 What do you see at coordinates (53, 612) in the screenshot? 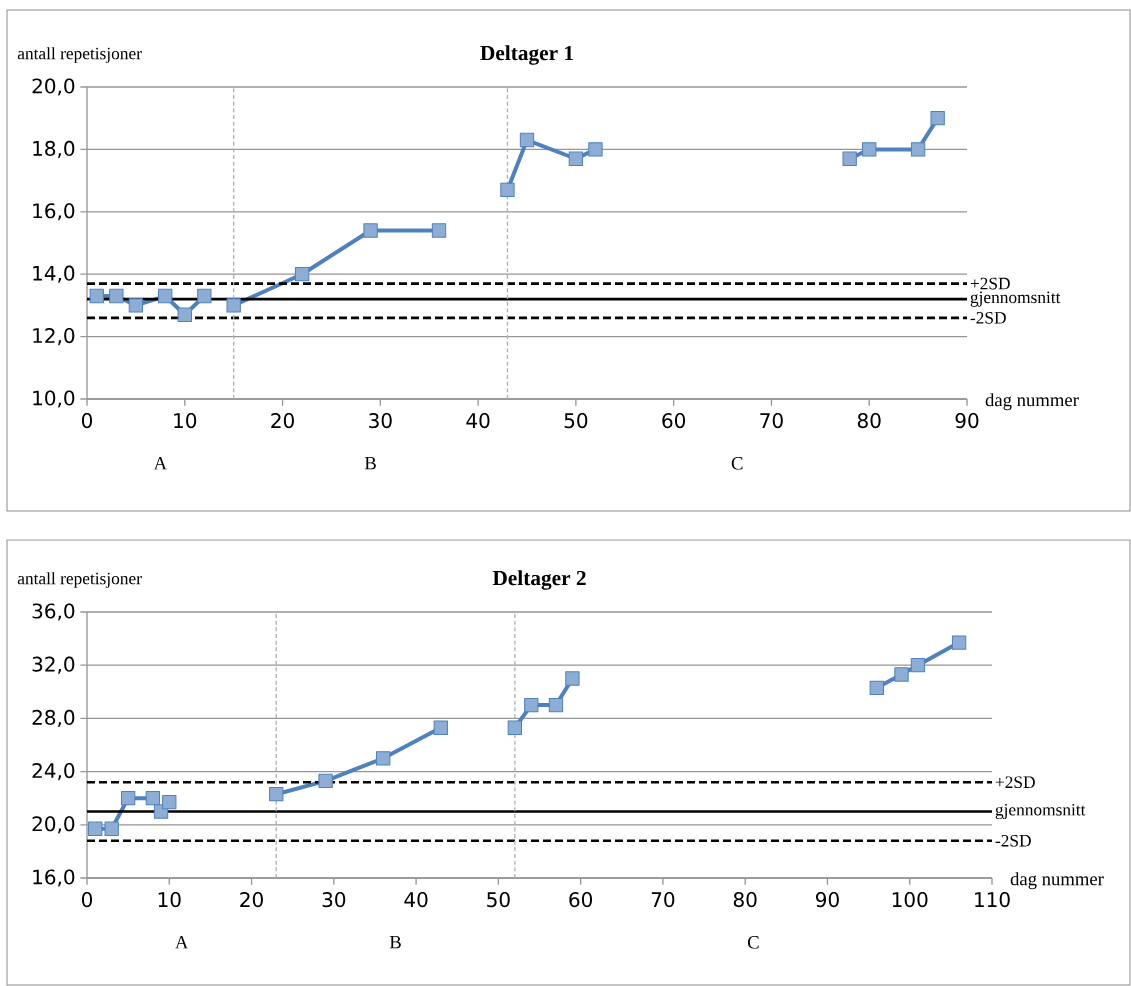
I see `y-tick-label: 36,0` at bounding box center [53, 612].